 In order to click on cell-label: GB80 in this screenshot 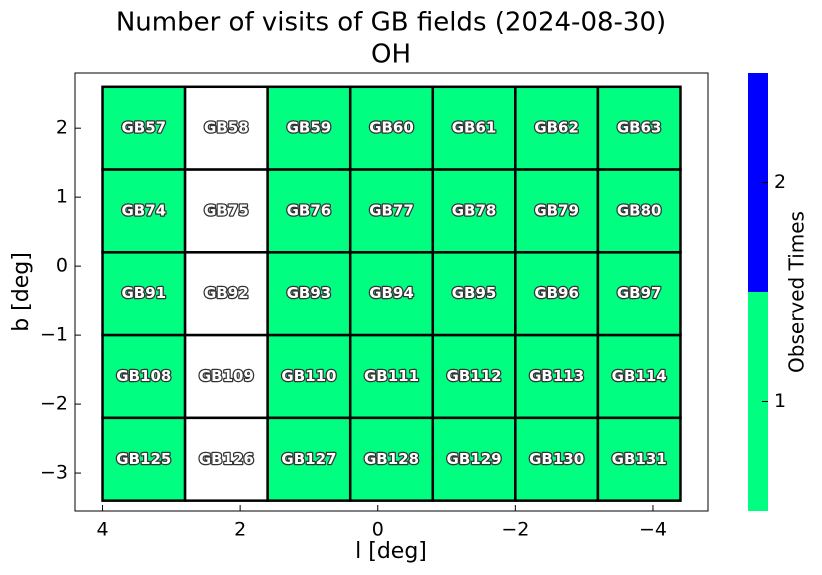, I will do `click(639, 210)`.